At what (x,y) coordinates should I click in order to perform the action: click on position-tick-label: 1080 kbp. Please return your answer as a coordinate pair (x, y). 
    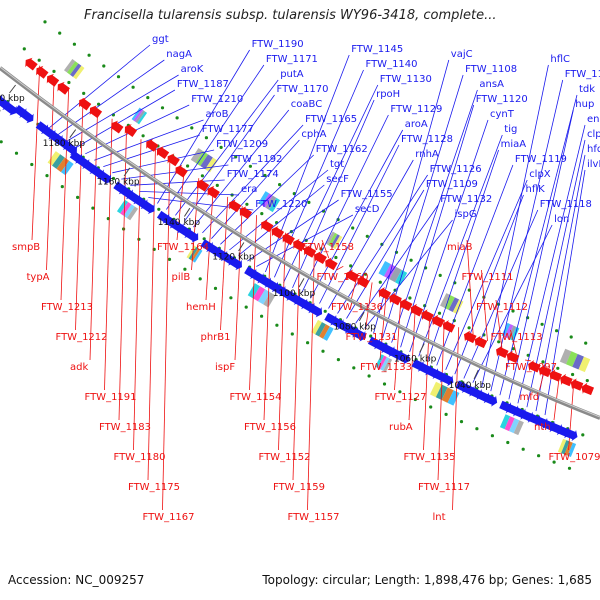
    Looking at the image, I should click on (354, 328).